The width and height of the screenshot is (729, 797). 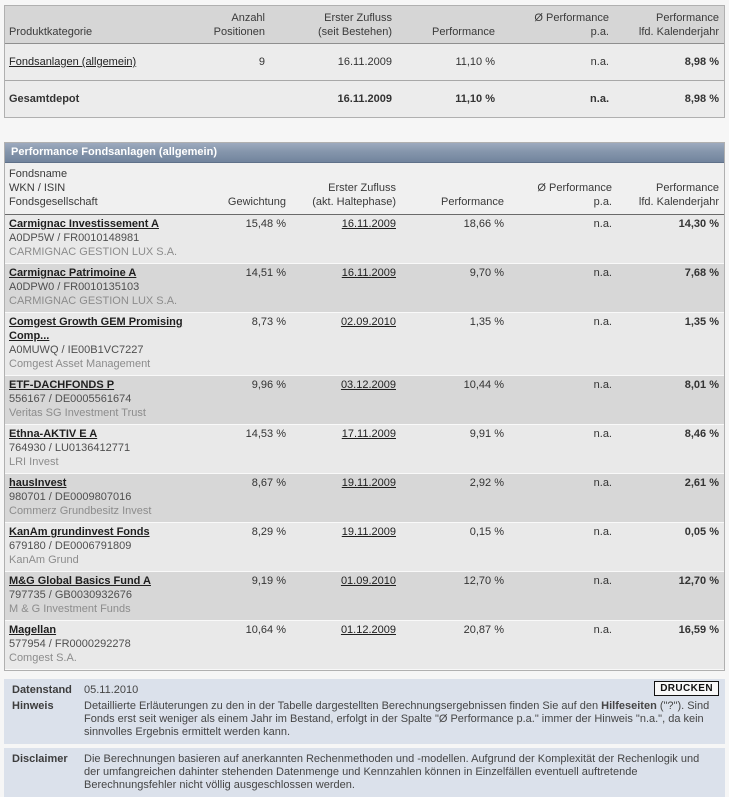 I want to click on header-performance-kalenderjahr: Performance lfd. Kalenderjahr, so click(x=678, y=25).